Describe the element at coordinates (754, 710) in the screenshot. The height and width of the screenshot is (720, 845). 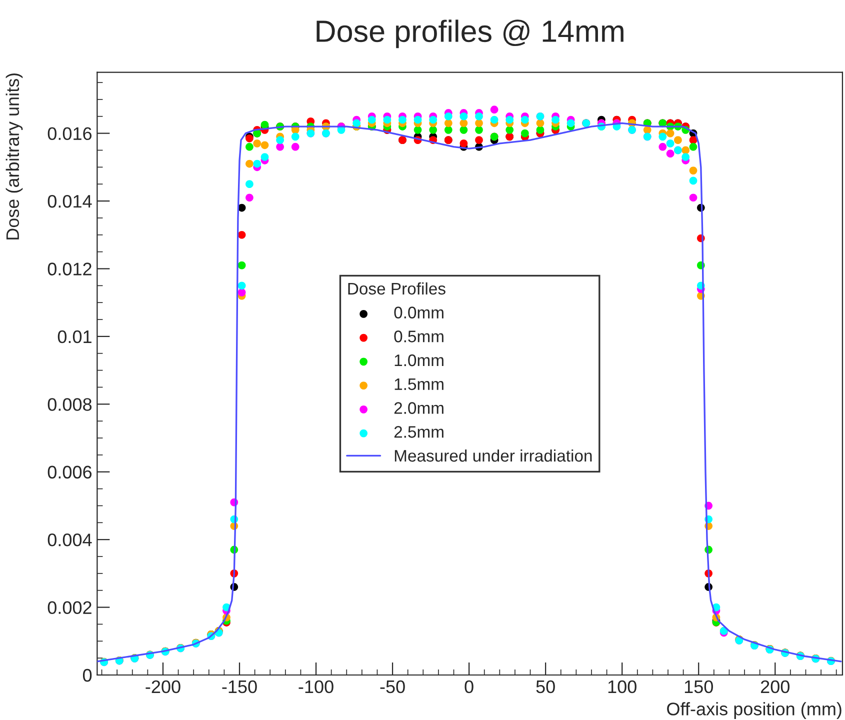
I see `x-axis-title: Off-axis position (mm)` at that location.